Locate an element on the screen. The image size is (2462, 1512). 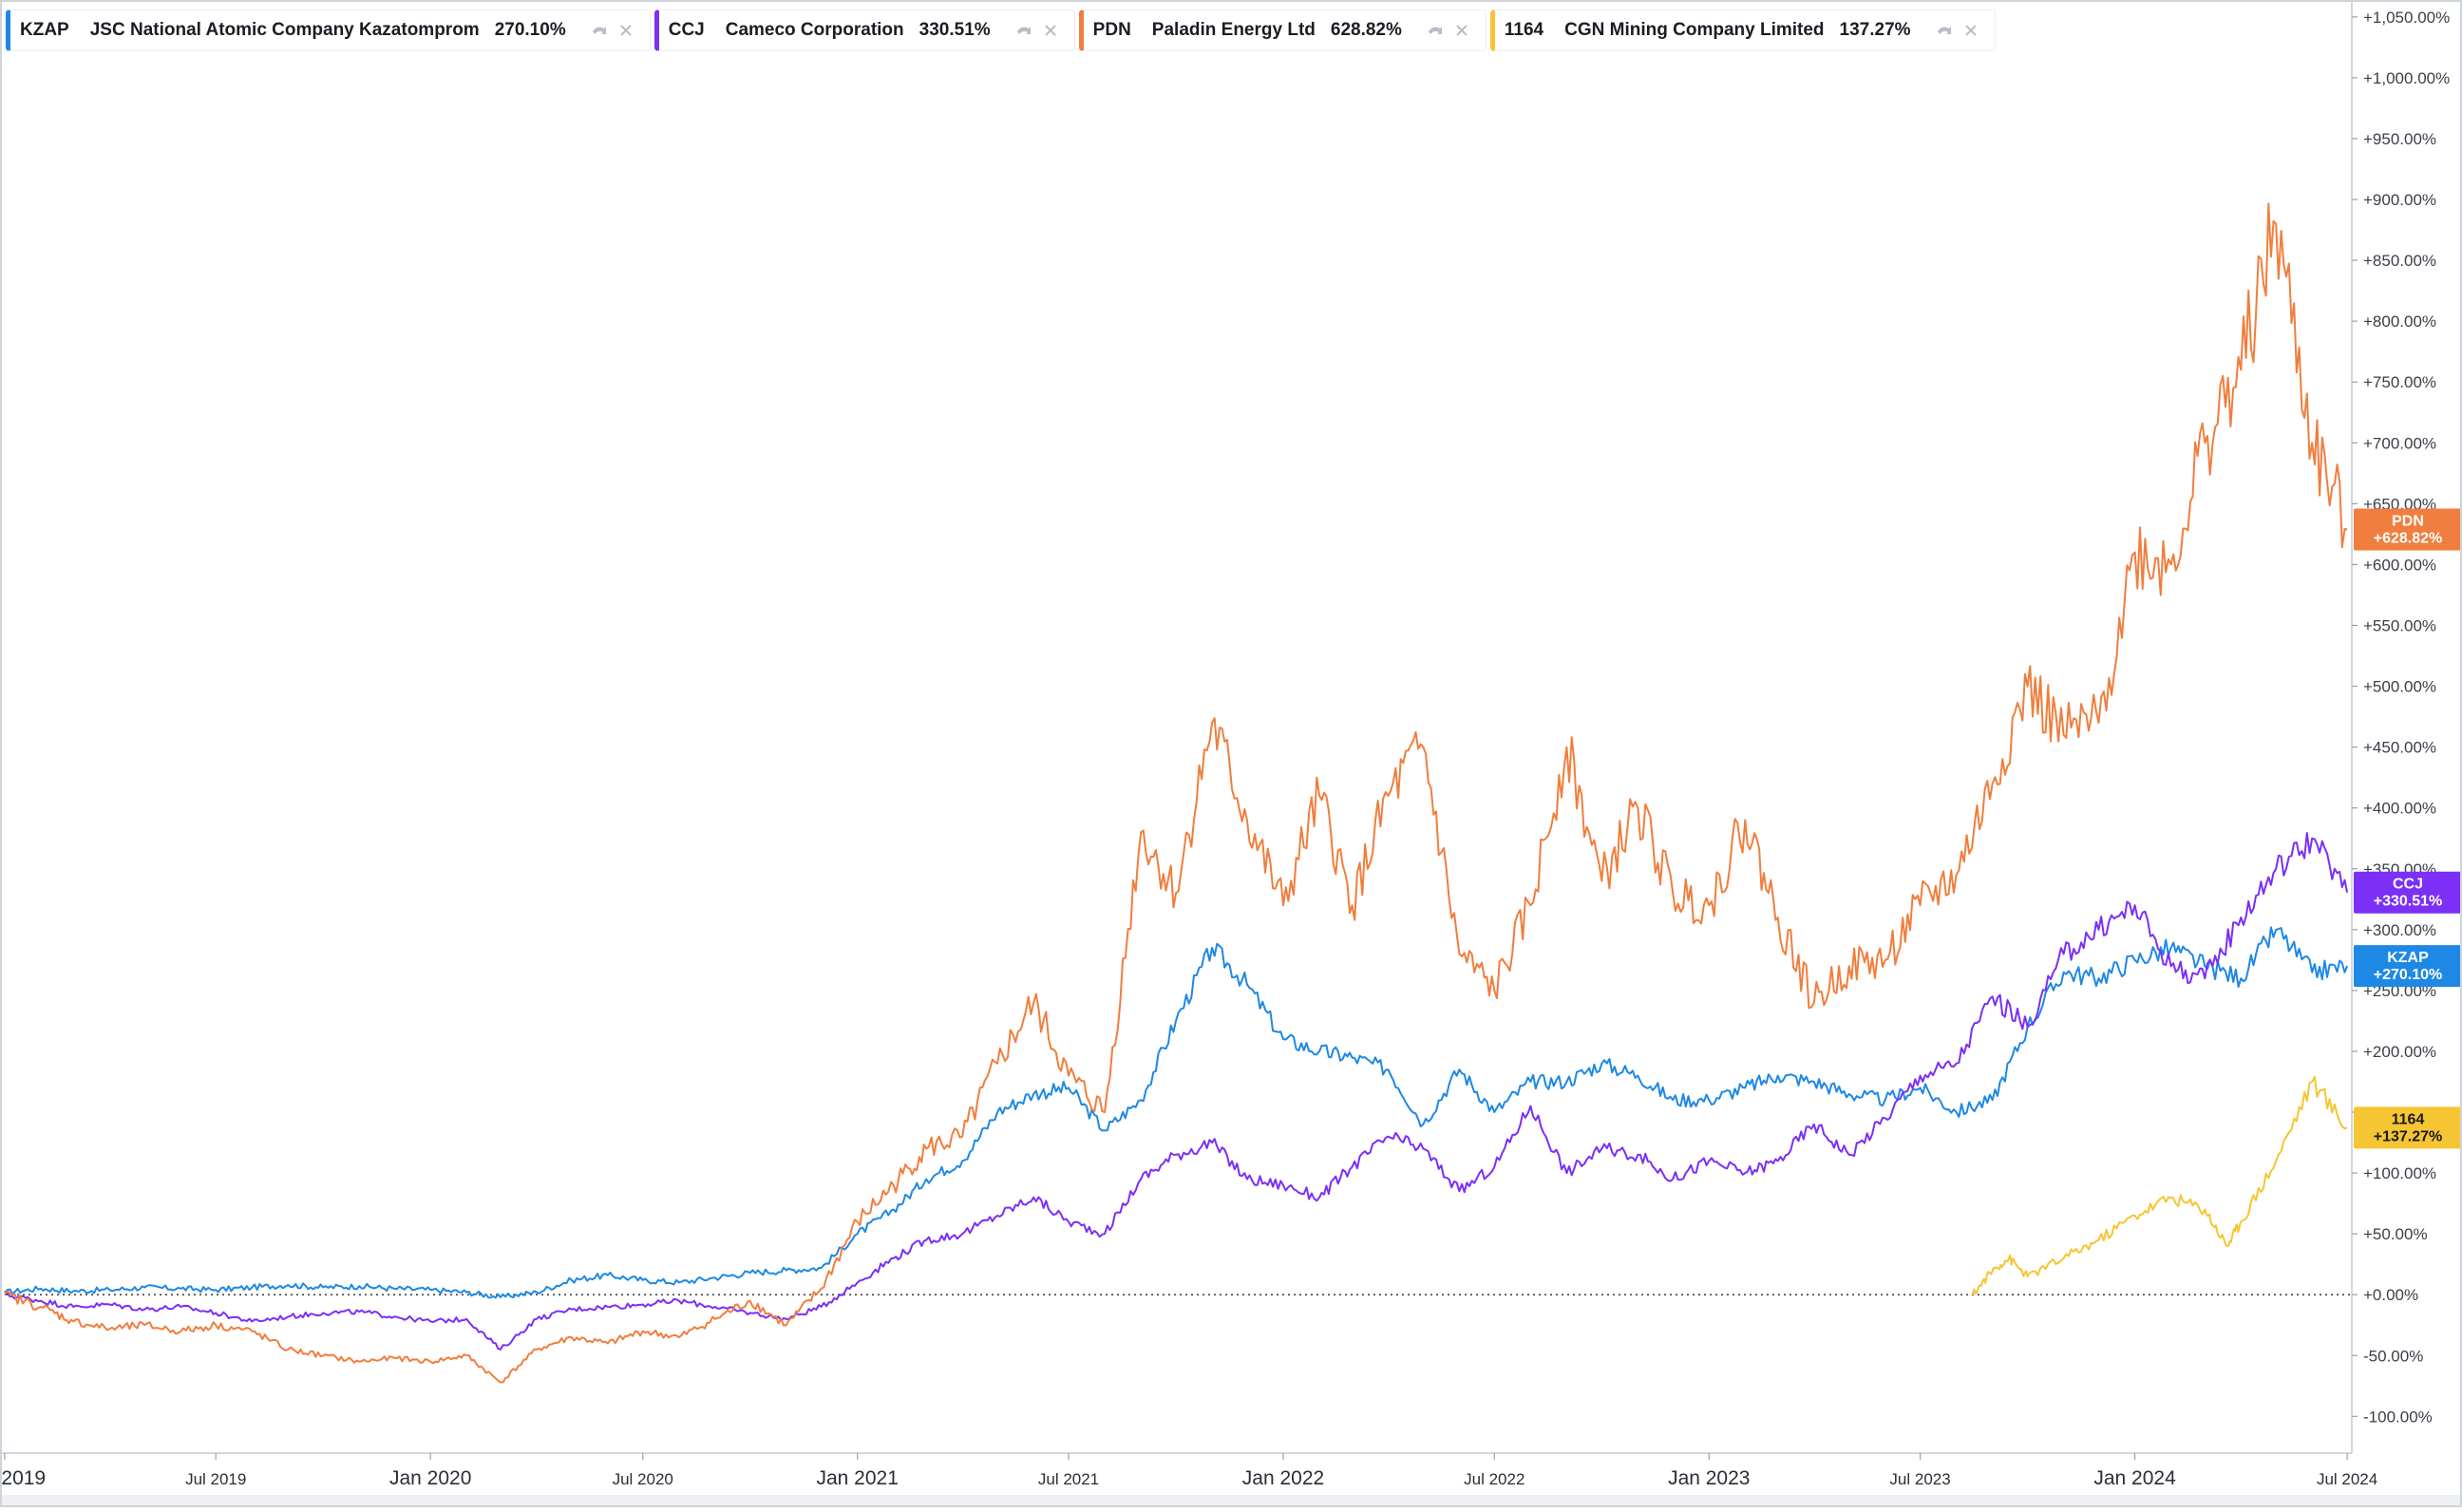
bottom-scroll-strip is located at coordinates (1231, 1501).